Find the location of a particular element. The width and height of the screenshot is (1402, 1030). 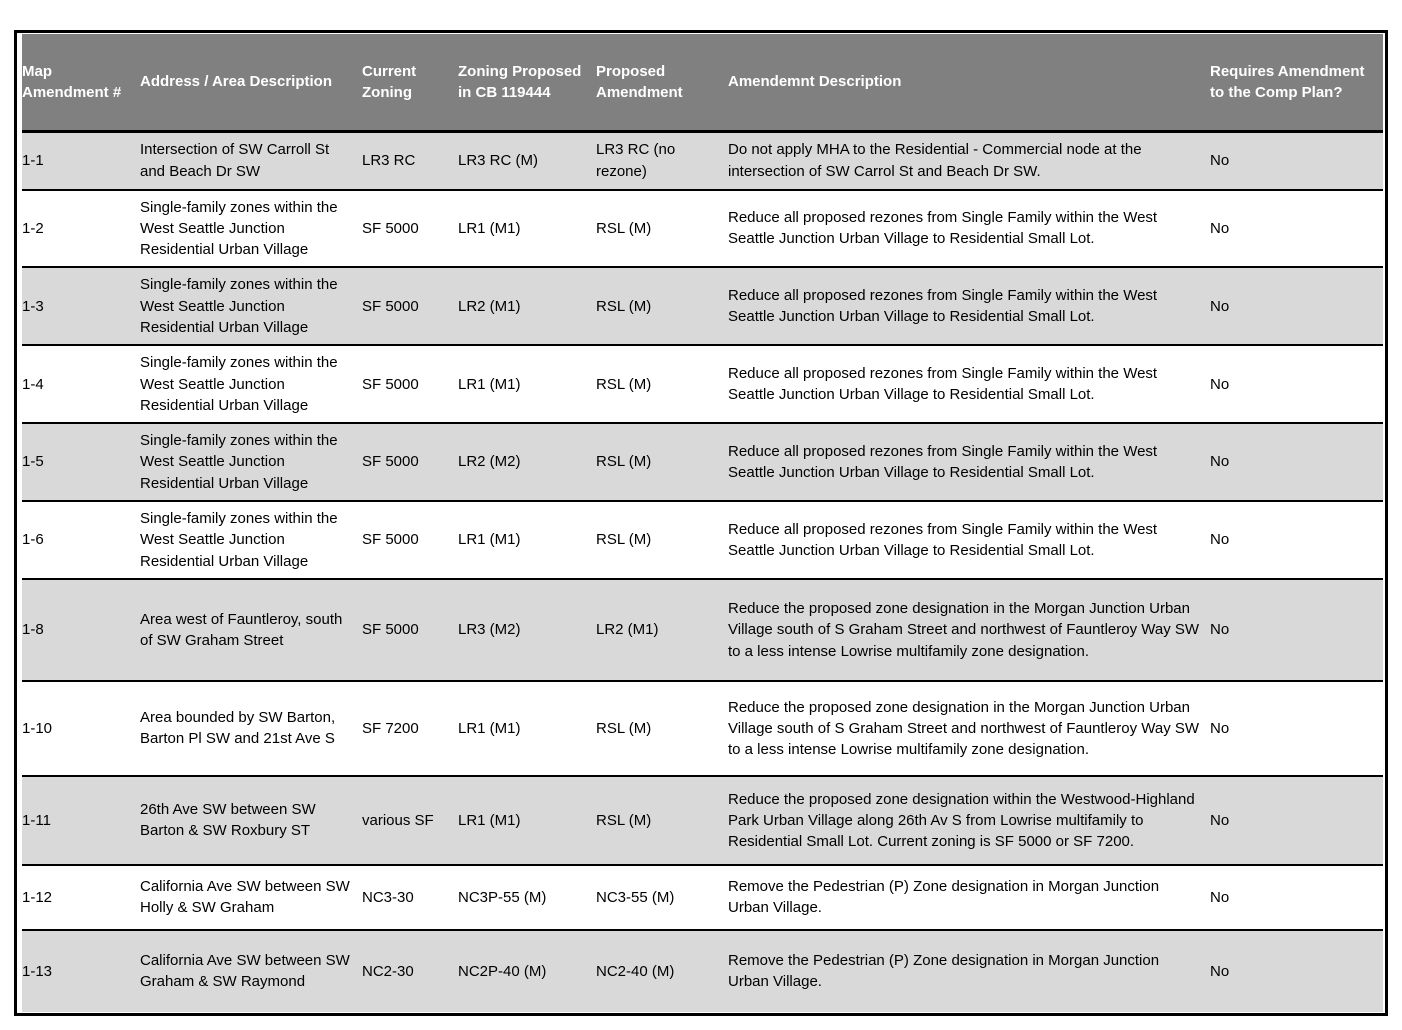

cell-proposed-amendment: LR3 RC (no rezone) is located at coordinates (662, 160).